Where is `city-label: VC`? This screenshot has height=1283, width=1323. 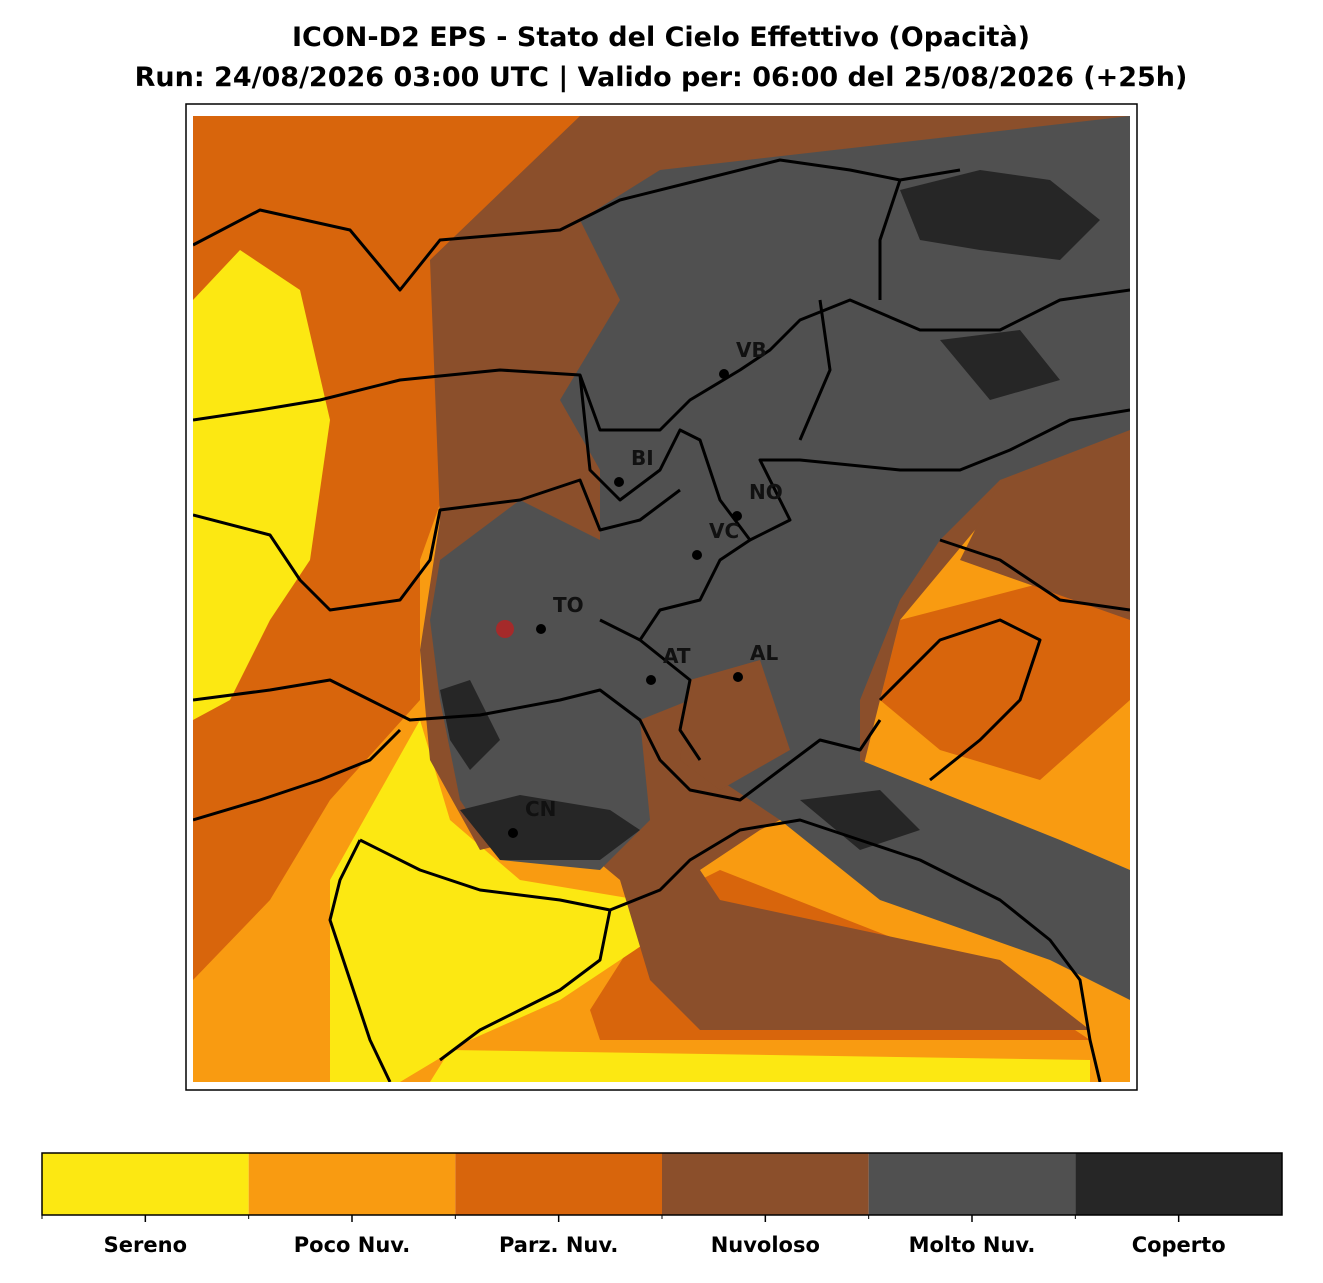
city-label: VC is located at coordinates (724, 531).